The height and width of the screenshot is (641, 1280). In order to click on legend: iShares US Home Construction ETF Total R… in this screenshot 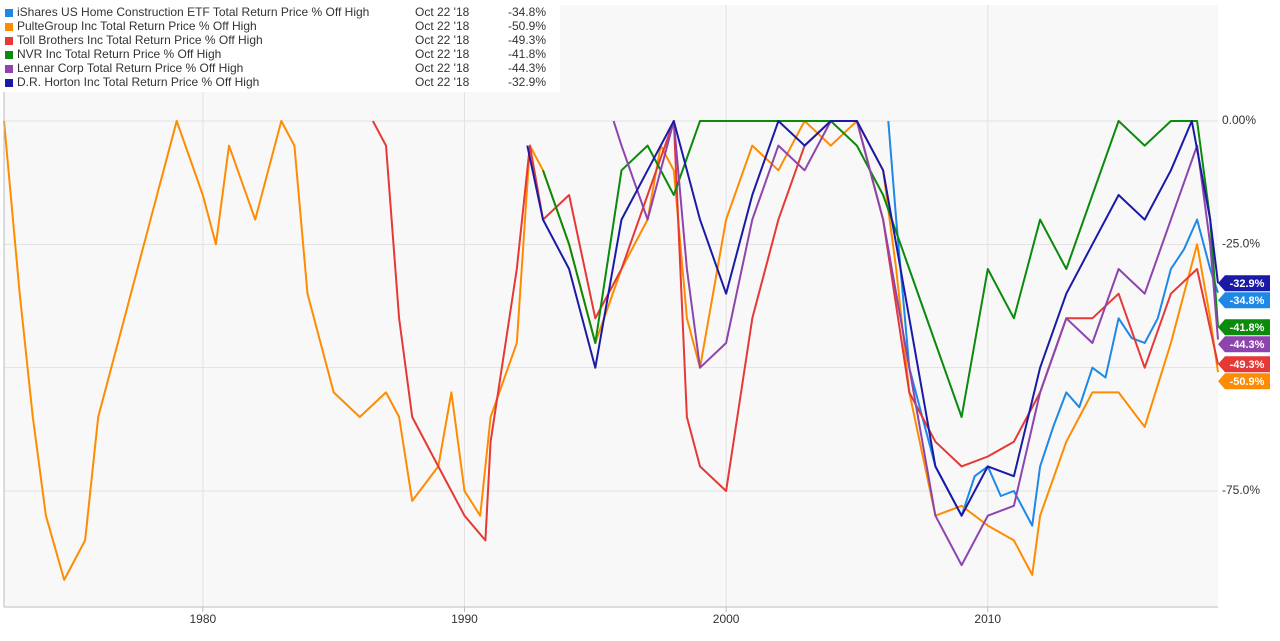, I will do `click(275, 47)`.